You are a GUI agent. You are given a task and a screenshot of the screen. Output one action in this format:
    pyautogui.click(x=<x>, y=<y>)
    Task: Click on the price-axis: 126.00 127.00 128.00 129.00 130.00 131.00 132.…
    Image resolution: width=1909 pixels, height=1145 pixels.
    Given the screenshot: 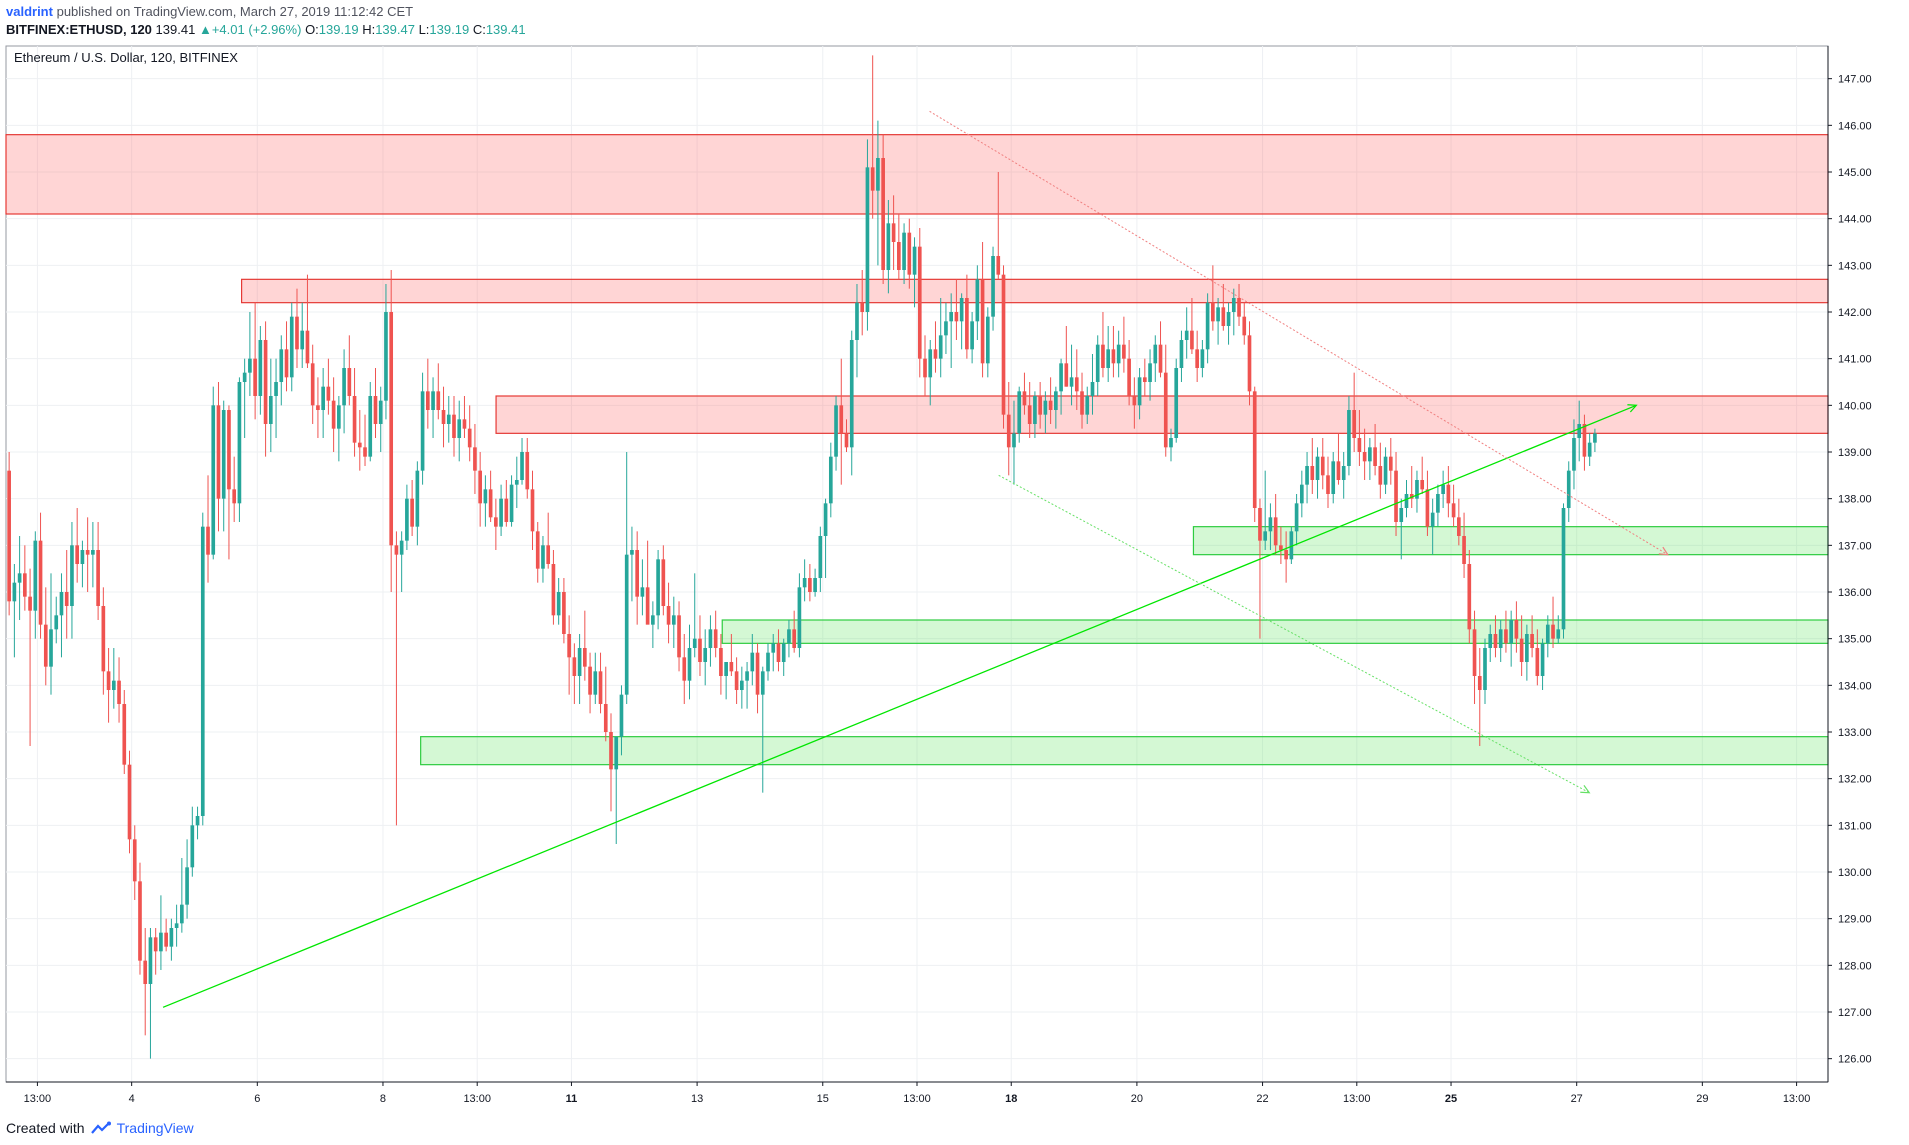 What is the action you would take?
    pyautogui.click(x=1850, y=570)
    